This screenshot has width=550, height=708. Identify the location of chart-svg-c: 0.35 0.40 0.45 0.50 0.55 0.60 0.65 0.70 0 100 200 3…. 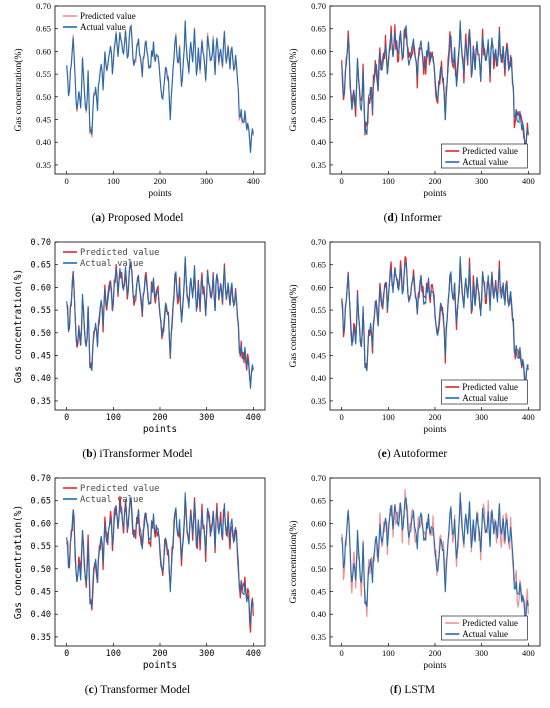
(139, 572).